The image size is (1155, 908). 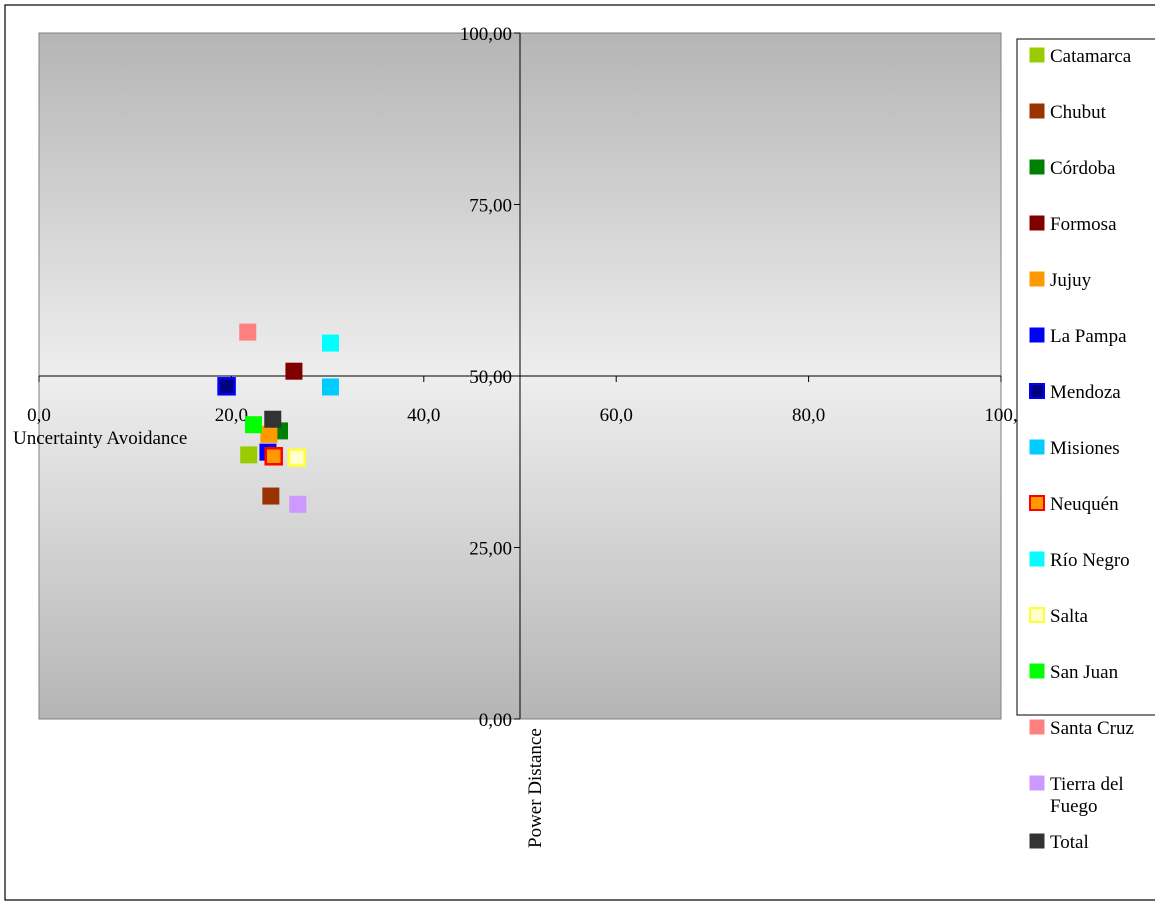 What do you see at coordinates (1037, 111) in the screenshot?
I see `legend-marker-chubut` at bounding box center [1037, 111].